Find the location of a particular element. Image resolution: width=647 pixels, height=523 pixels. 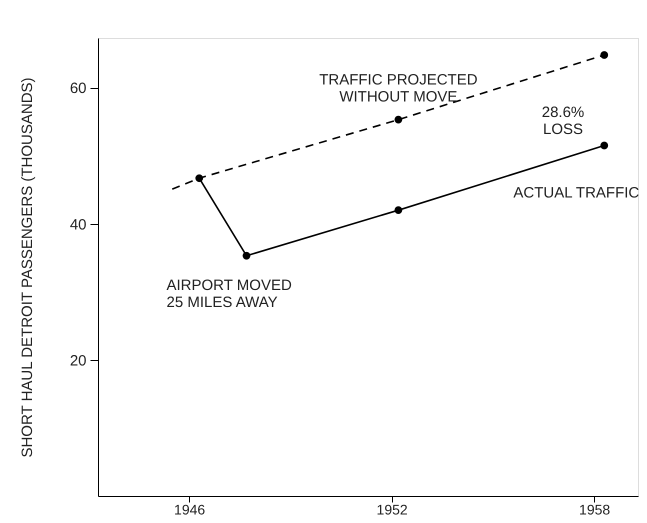

y-tick-label: 60 is located at coordinates (78, 89).